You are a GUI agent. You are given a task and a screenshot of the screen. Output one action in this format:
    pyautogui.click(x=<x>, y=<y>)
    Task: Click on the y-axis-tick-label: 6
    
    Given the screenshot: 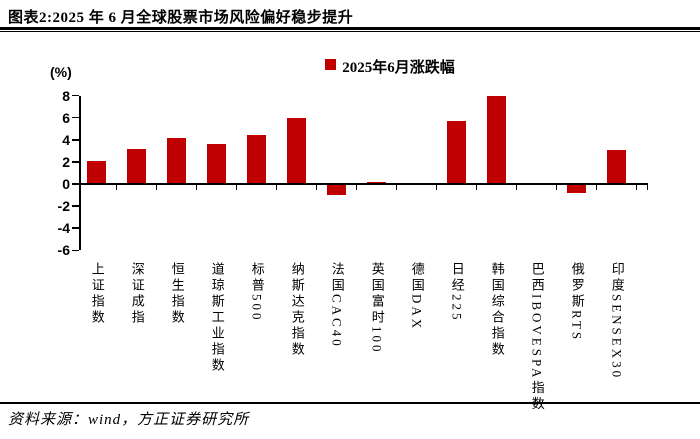 What is the action you would take?
    pyautogui.click(x=66, y=117)
    